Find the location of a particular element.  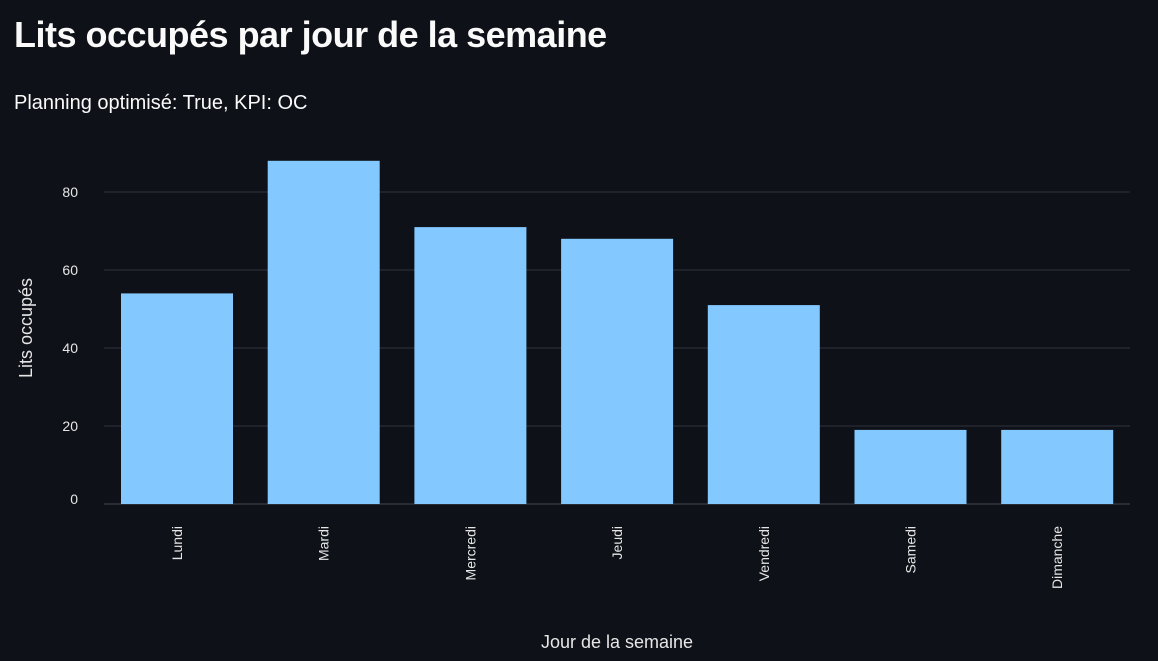

y-tick-labels: 0 20 40 60 80 is located at coordinates (70, 345).